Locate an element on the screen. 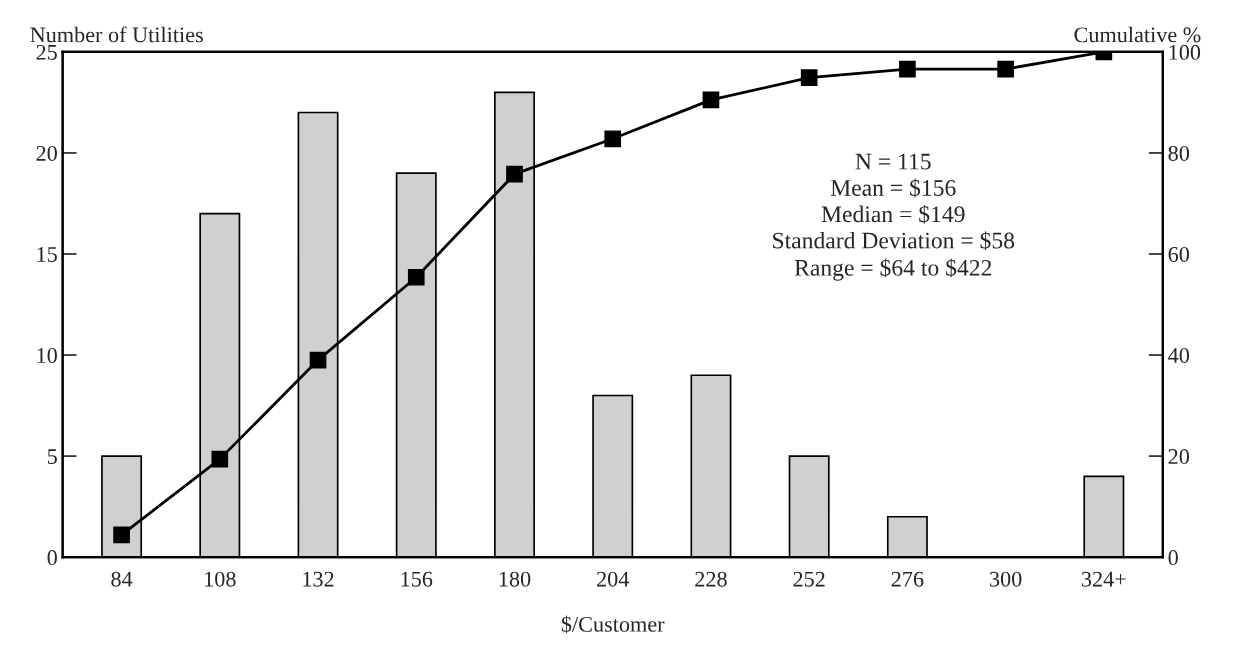 The image size is (1253, 657). y2-tick-label: 40 is located at coordinates (1179, 355).